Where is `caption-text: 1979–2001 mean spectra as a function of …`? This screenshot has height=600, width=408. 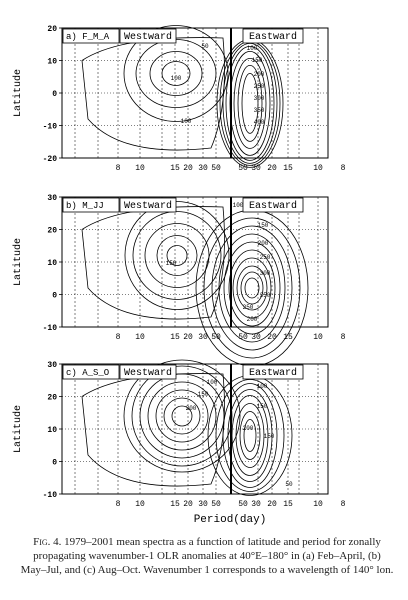
caption-text: 1979–2001 mean spectra as a function of … is located at coordinates (207, 556).